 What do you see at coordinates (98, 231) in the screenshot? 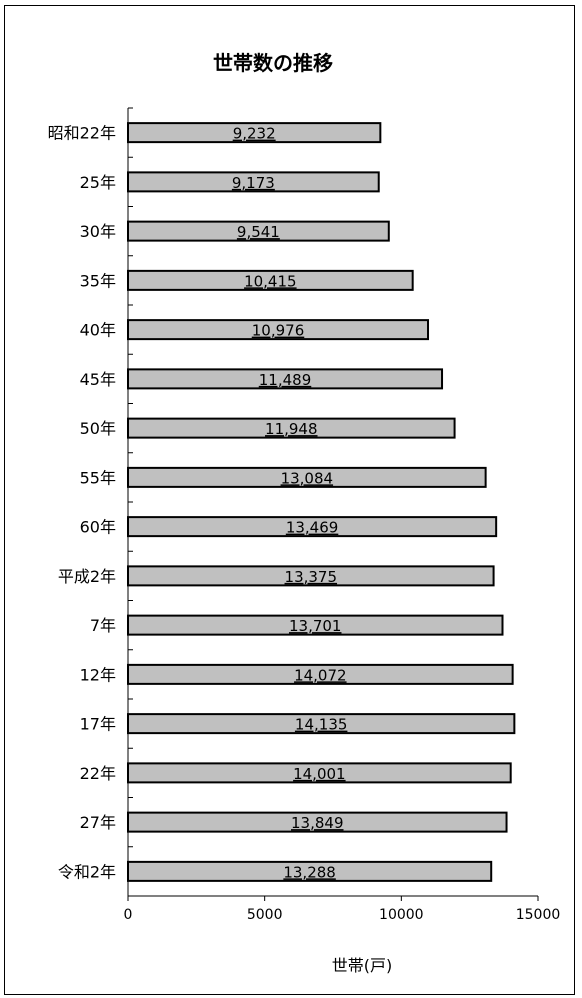
I see `category-label: 30年` at bounding box center [98, 231].